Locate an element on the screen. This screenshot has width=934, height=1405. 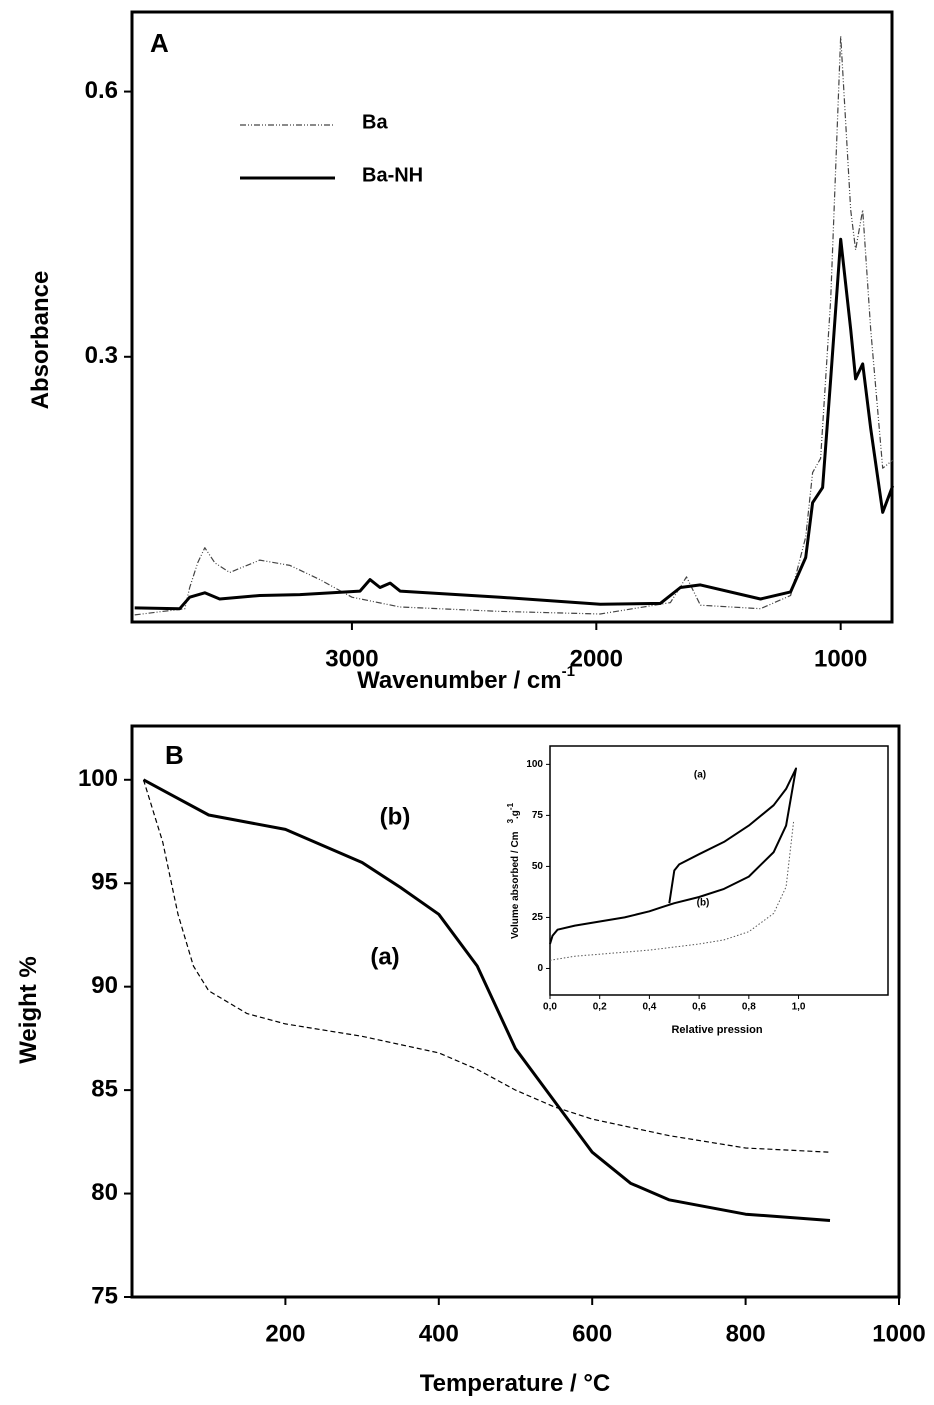
y-axis-label-text: Absorbance is located at coordinates (40, 340).